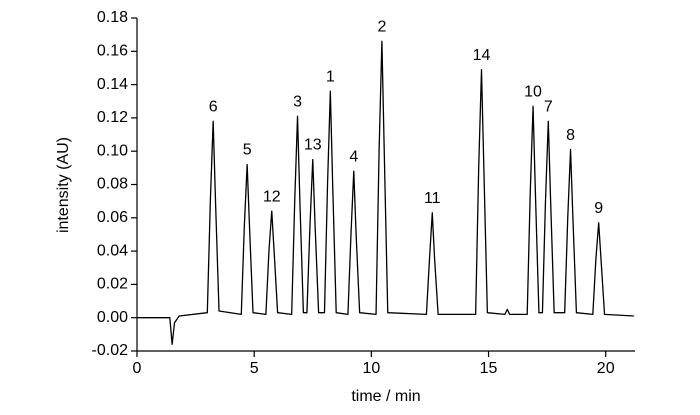  I want to click on y-tick-label: 0.00, so click(112, 317).